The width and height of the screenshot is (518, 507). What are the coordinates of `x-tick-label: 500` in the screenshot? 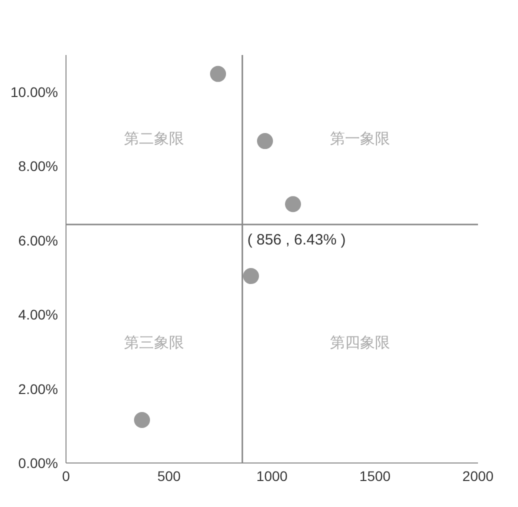 It's located at (169, 476).